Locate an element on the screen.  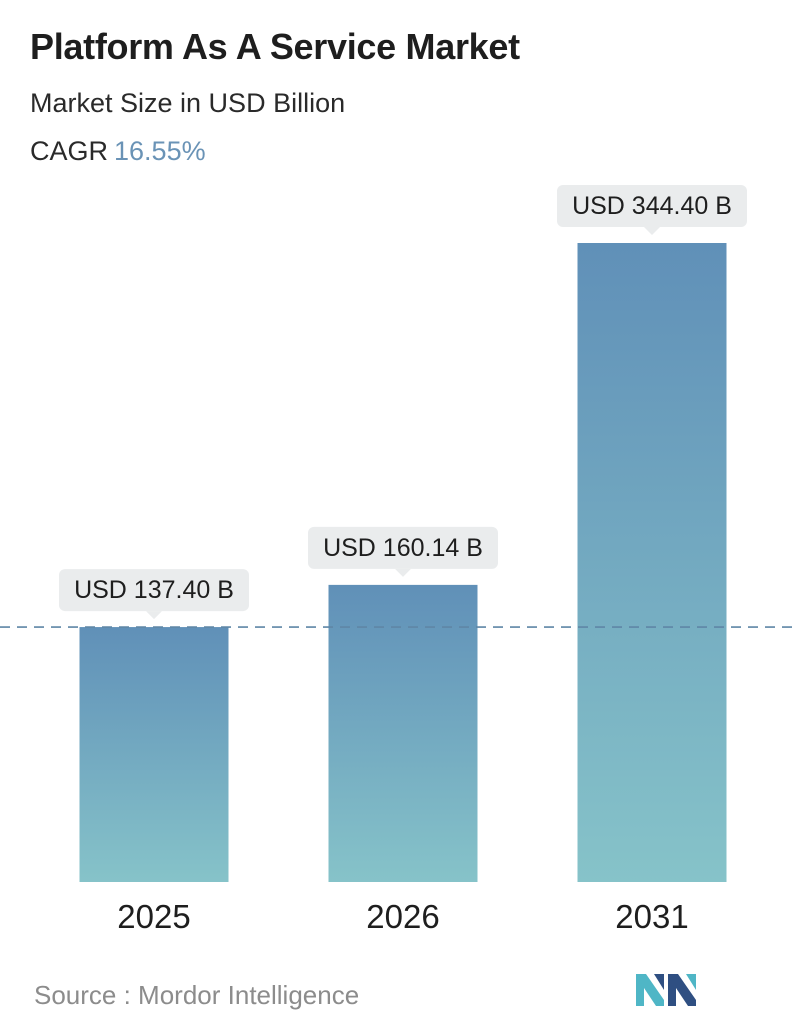
bar-2031 is located at coordinates (652, 562).